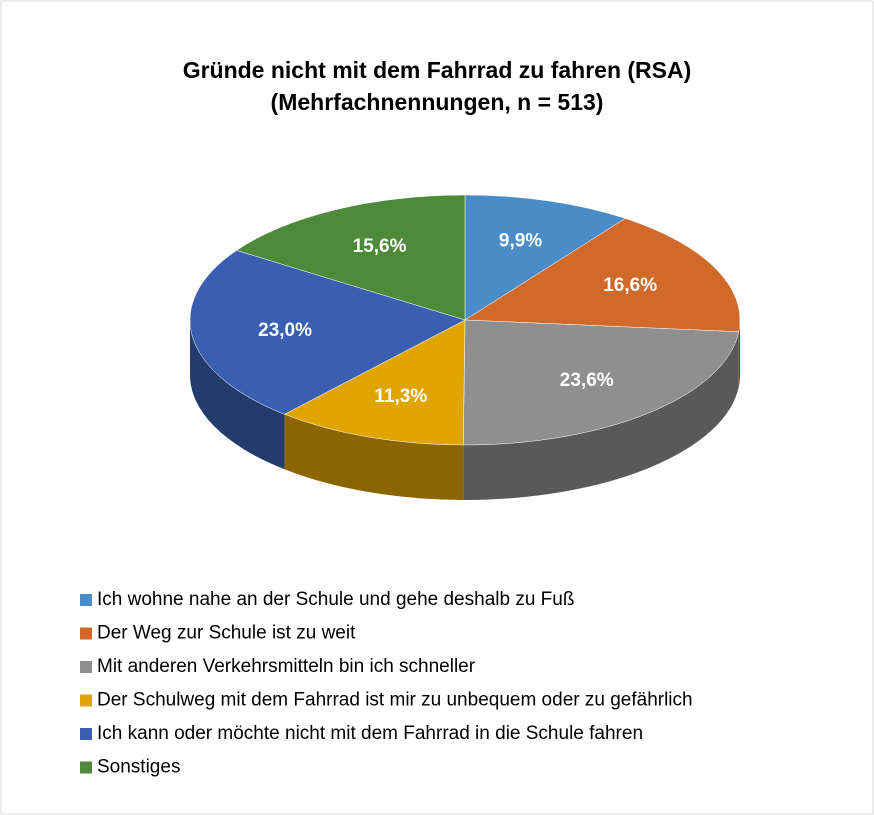 The height and width of the screenshot is (815, 874). Describe the element at coordinates (380, 246) in the screenshot. I see `data-label: 15,6%` at that location.